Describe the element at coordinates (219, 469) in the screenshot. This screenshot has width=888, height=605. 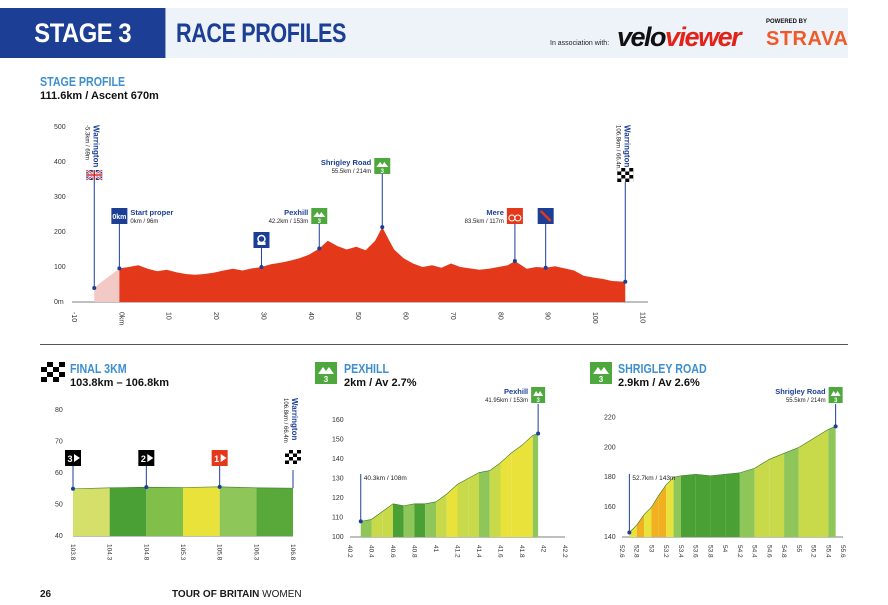
I see `final3-marker: 1` at that location.